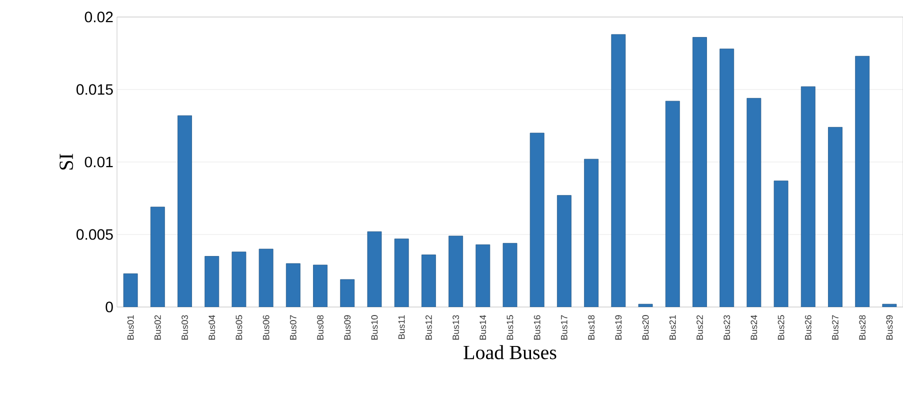 The height and width of the screenshot is (405, 903). Describe the element at coordinates (98, 162) in the screenshot. I see `y-tick-label: 0.01` at that location.